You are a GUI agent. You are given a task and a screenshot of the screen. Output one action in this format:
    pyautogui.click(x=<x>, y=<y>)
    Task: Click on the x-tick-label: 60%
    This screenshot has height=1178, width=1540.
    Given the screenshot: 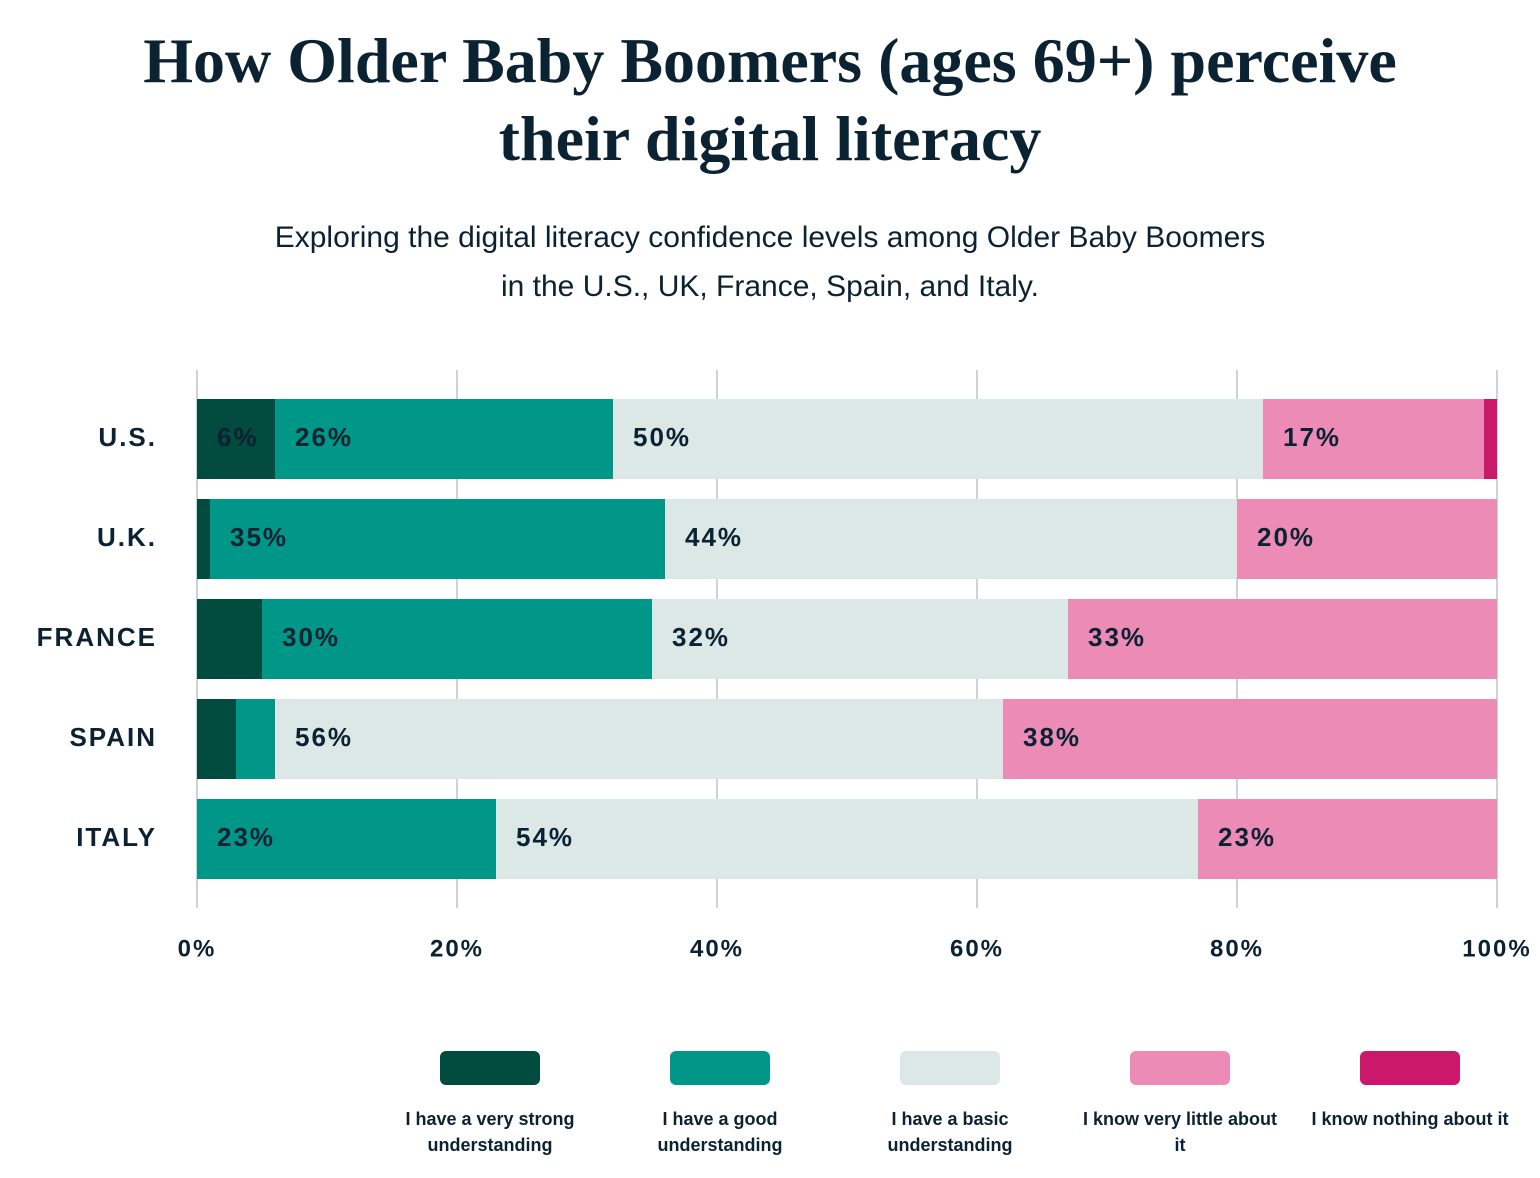 What is the action you would take?
    pyautogui.click(x=977, y=948)
    